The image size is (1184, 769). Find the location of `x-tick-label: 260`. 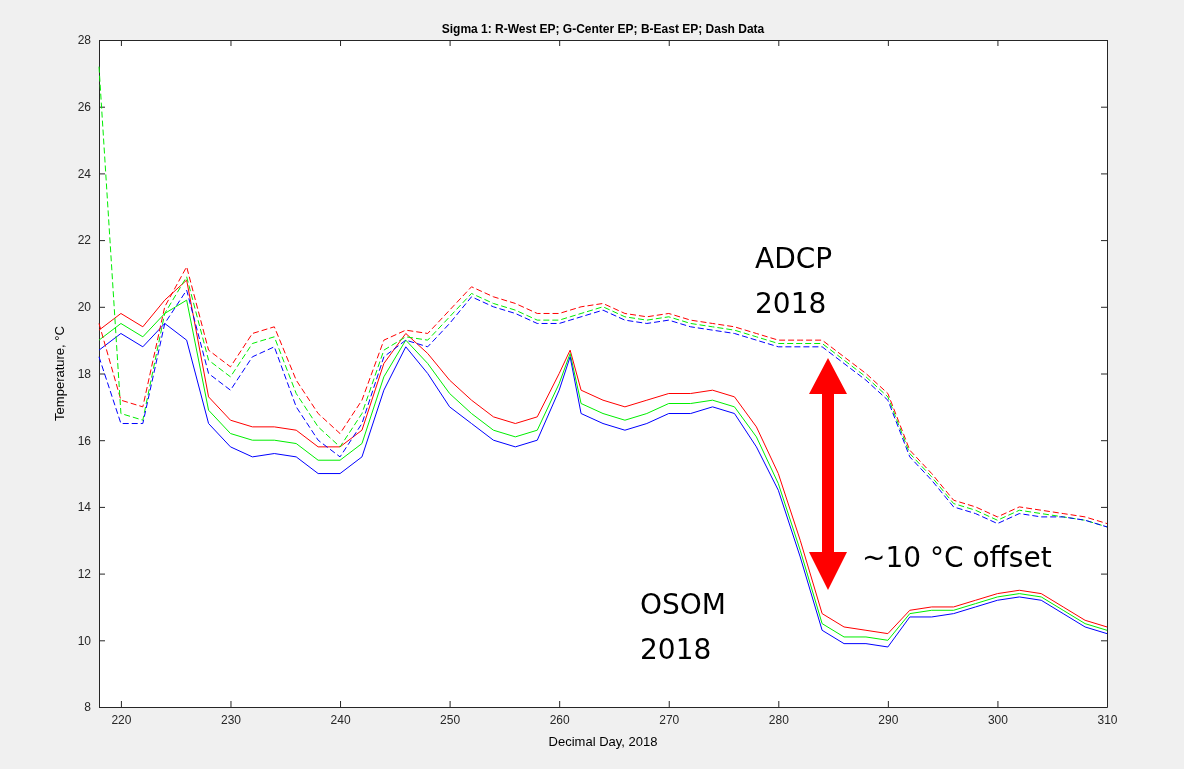

x-tick-label: 260 is located at coordinates (560, 719).